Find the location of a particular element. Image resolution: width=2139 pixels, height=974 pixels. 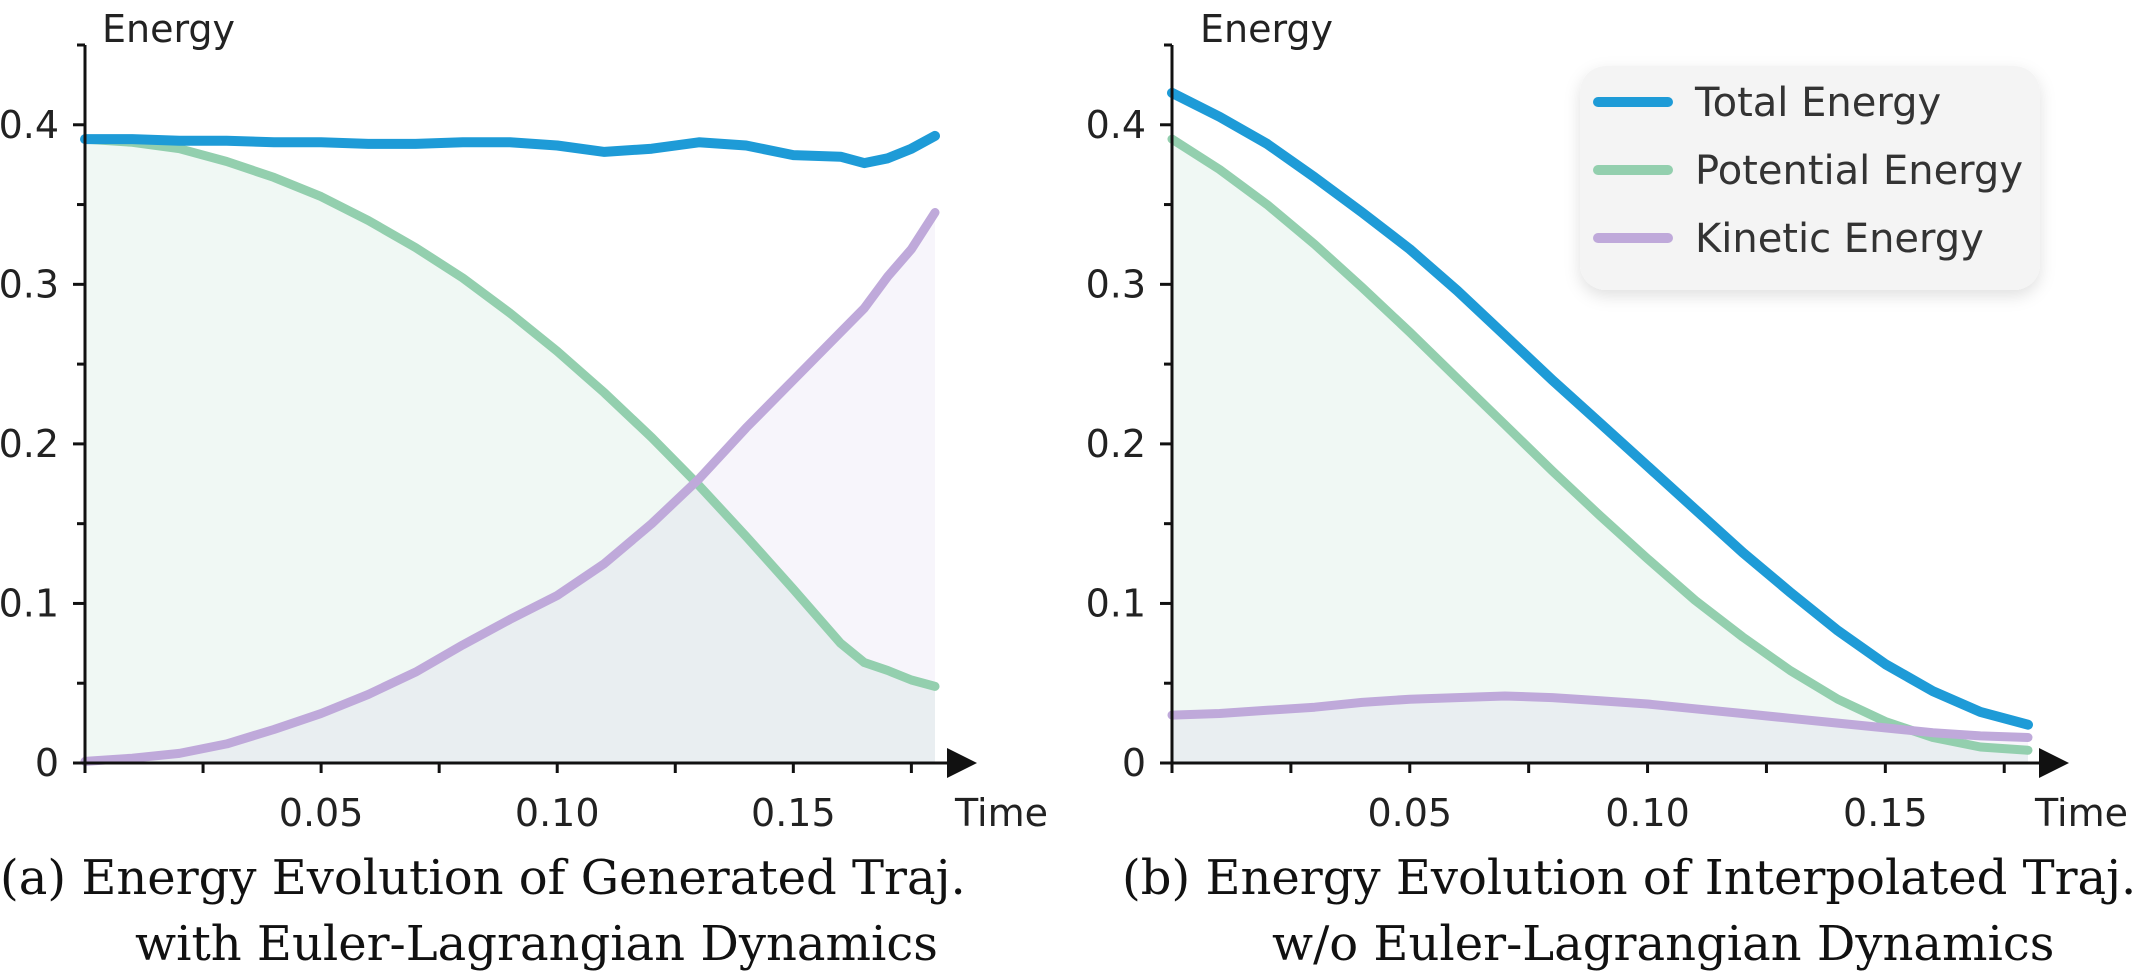

legend-label-kinetic: Kinetic Energy is located at coordinates (1839, 239).